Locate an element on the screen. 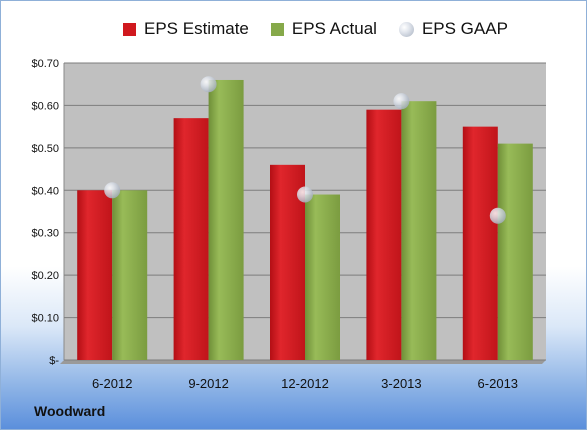  x-tick-label: 6-2012 is located at coordinates (112, 383).